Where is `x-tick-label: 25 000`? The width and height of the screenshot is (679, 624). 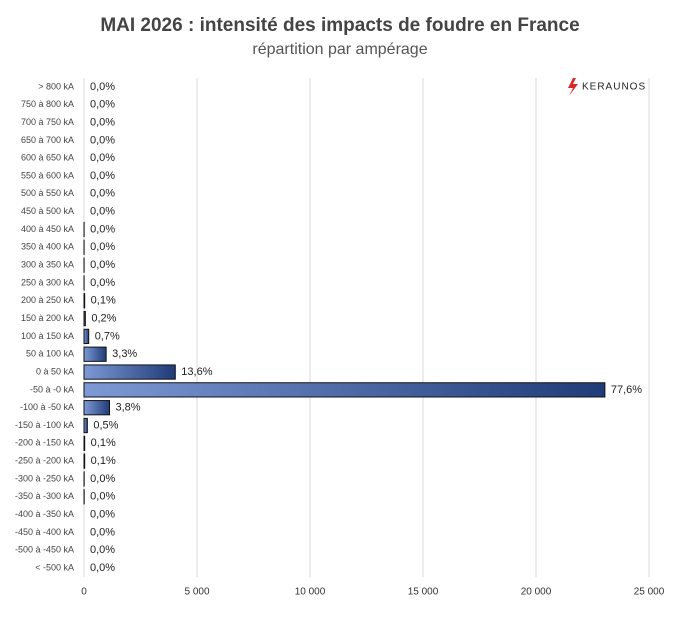 x-tick-label: 25 000 is located at coordinates (649, 592).